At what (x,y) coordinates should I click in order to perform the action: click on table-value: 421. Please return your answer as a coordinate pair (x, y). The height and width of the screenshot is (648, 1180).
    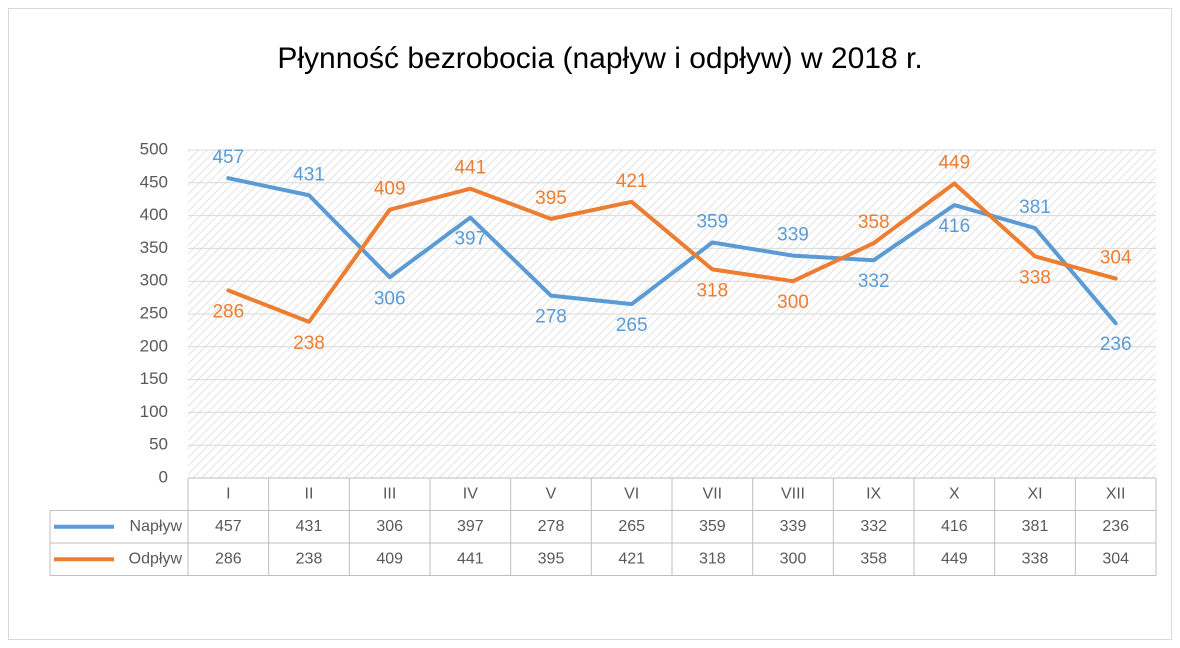
    Looking at the image, I should click on (631, 558).